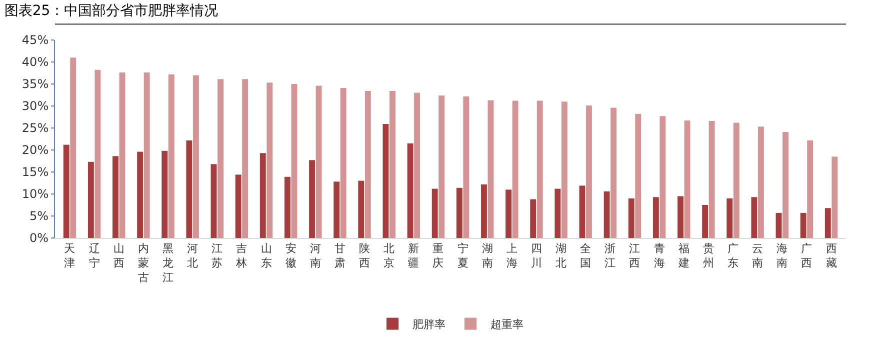 The image size is (876, 350). Describe the element at coordinates (168, 263) in the screenshot. I see `x-tick-label: 黑龙江` at that location.